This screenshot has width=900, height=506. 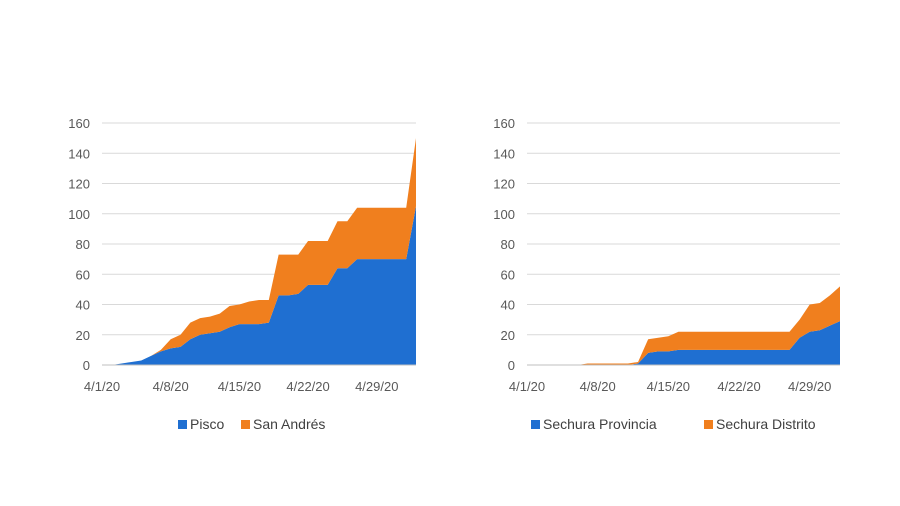 I want to click on series-area-sechura-provincia, so click(x=683, y=343).